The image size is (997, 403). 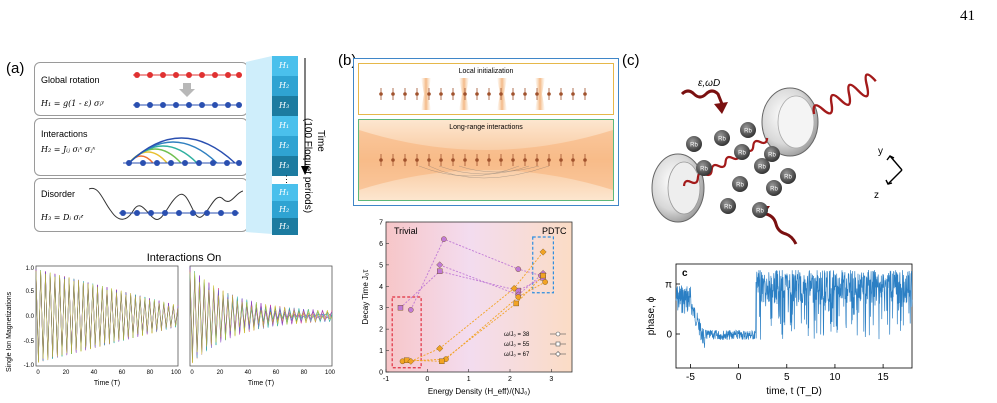 What do you see at coordinates (62, 217) in the screenshot?
I see `box-equation: H₃ = Dᵢ σᵢᶻ` at bounding box center [62, 217].